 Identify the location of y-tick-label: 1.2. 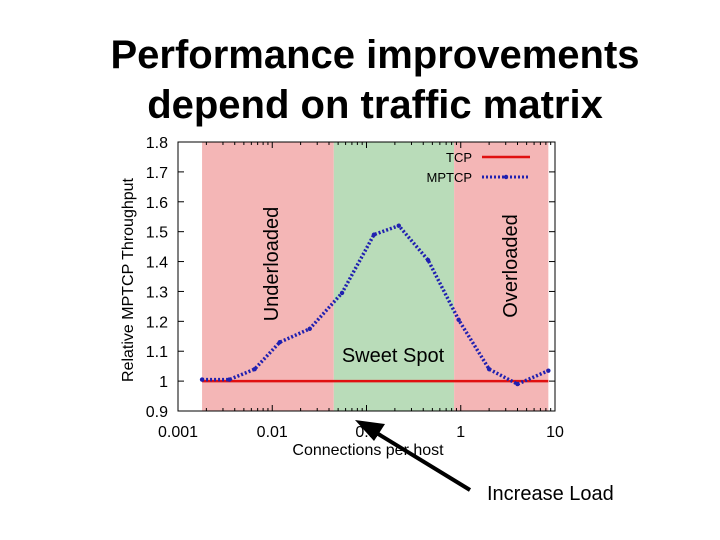
(157, 322).